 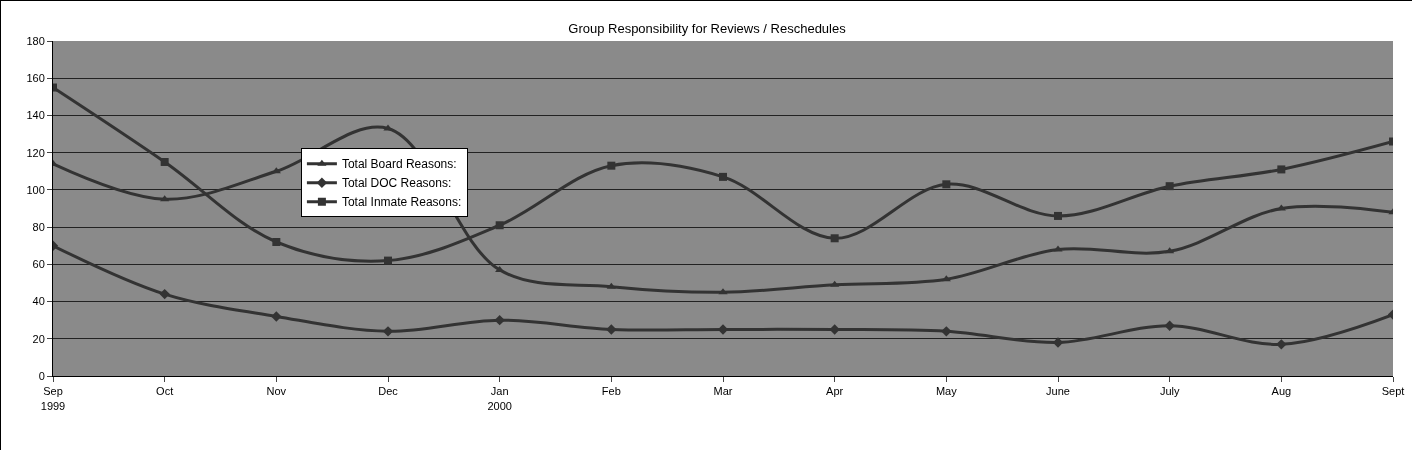 What do you see at coordinates (35, 189) in the screenshot?
I see `y-tick-label: 100` at bounding box center [35, 189].